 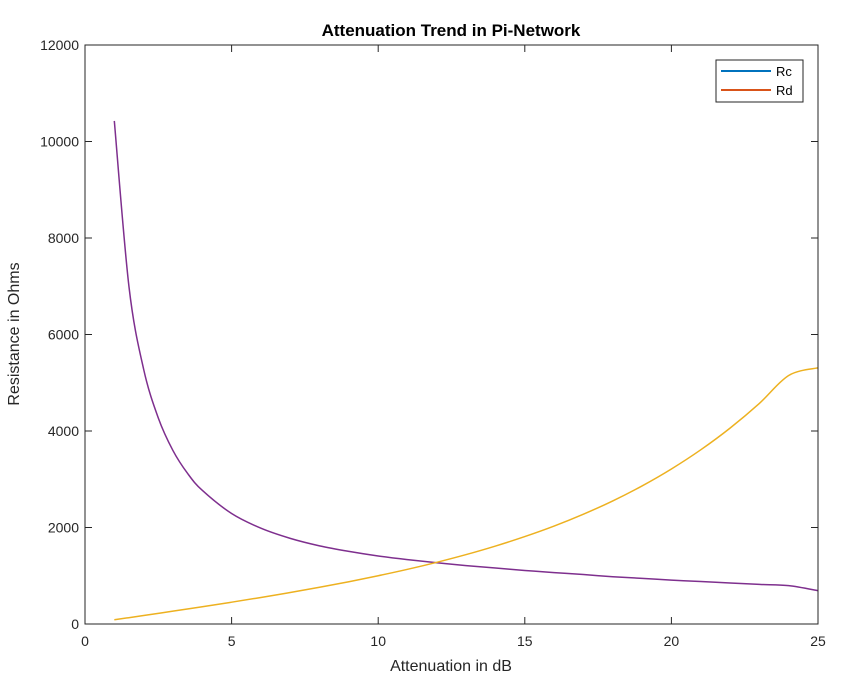 I want to click on legend: Rc Rd, so click(x=759, y=81).